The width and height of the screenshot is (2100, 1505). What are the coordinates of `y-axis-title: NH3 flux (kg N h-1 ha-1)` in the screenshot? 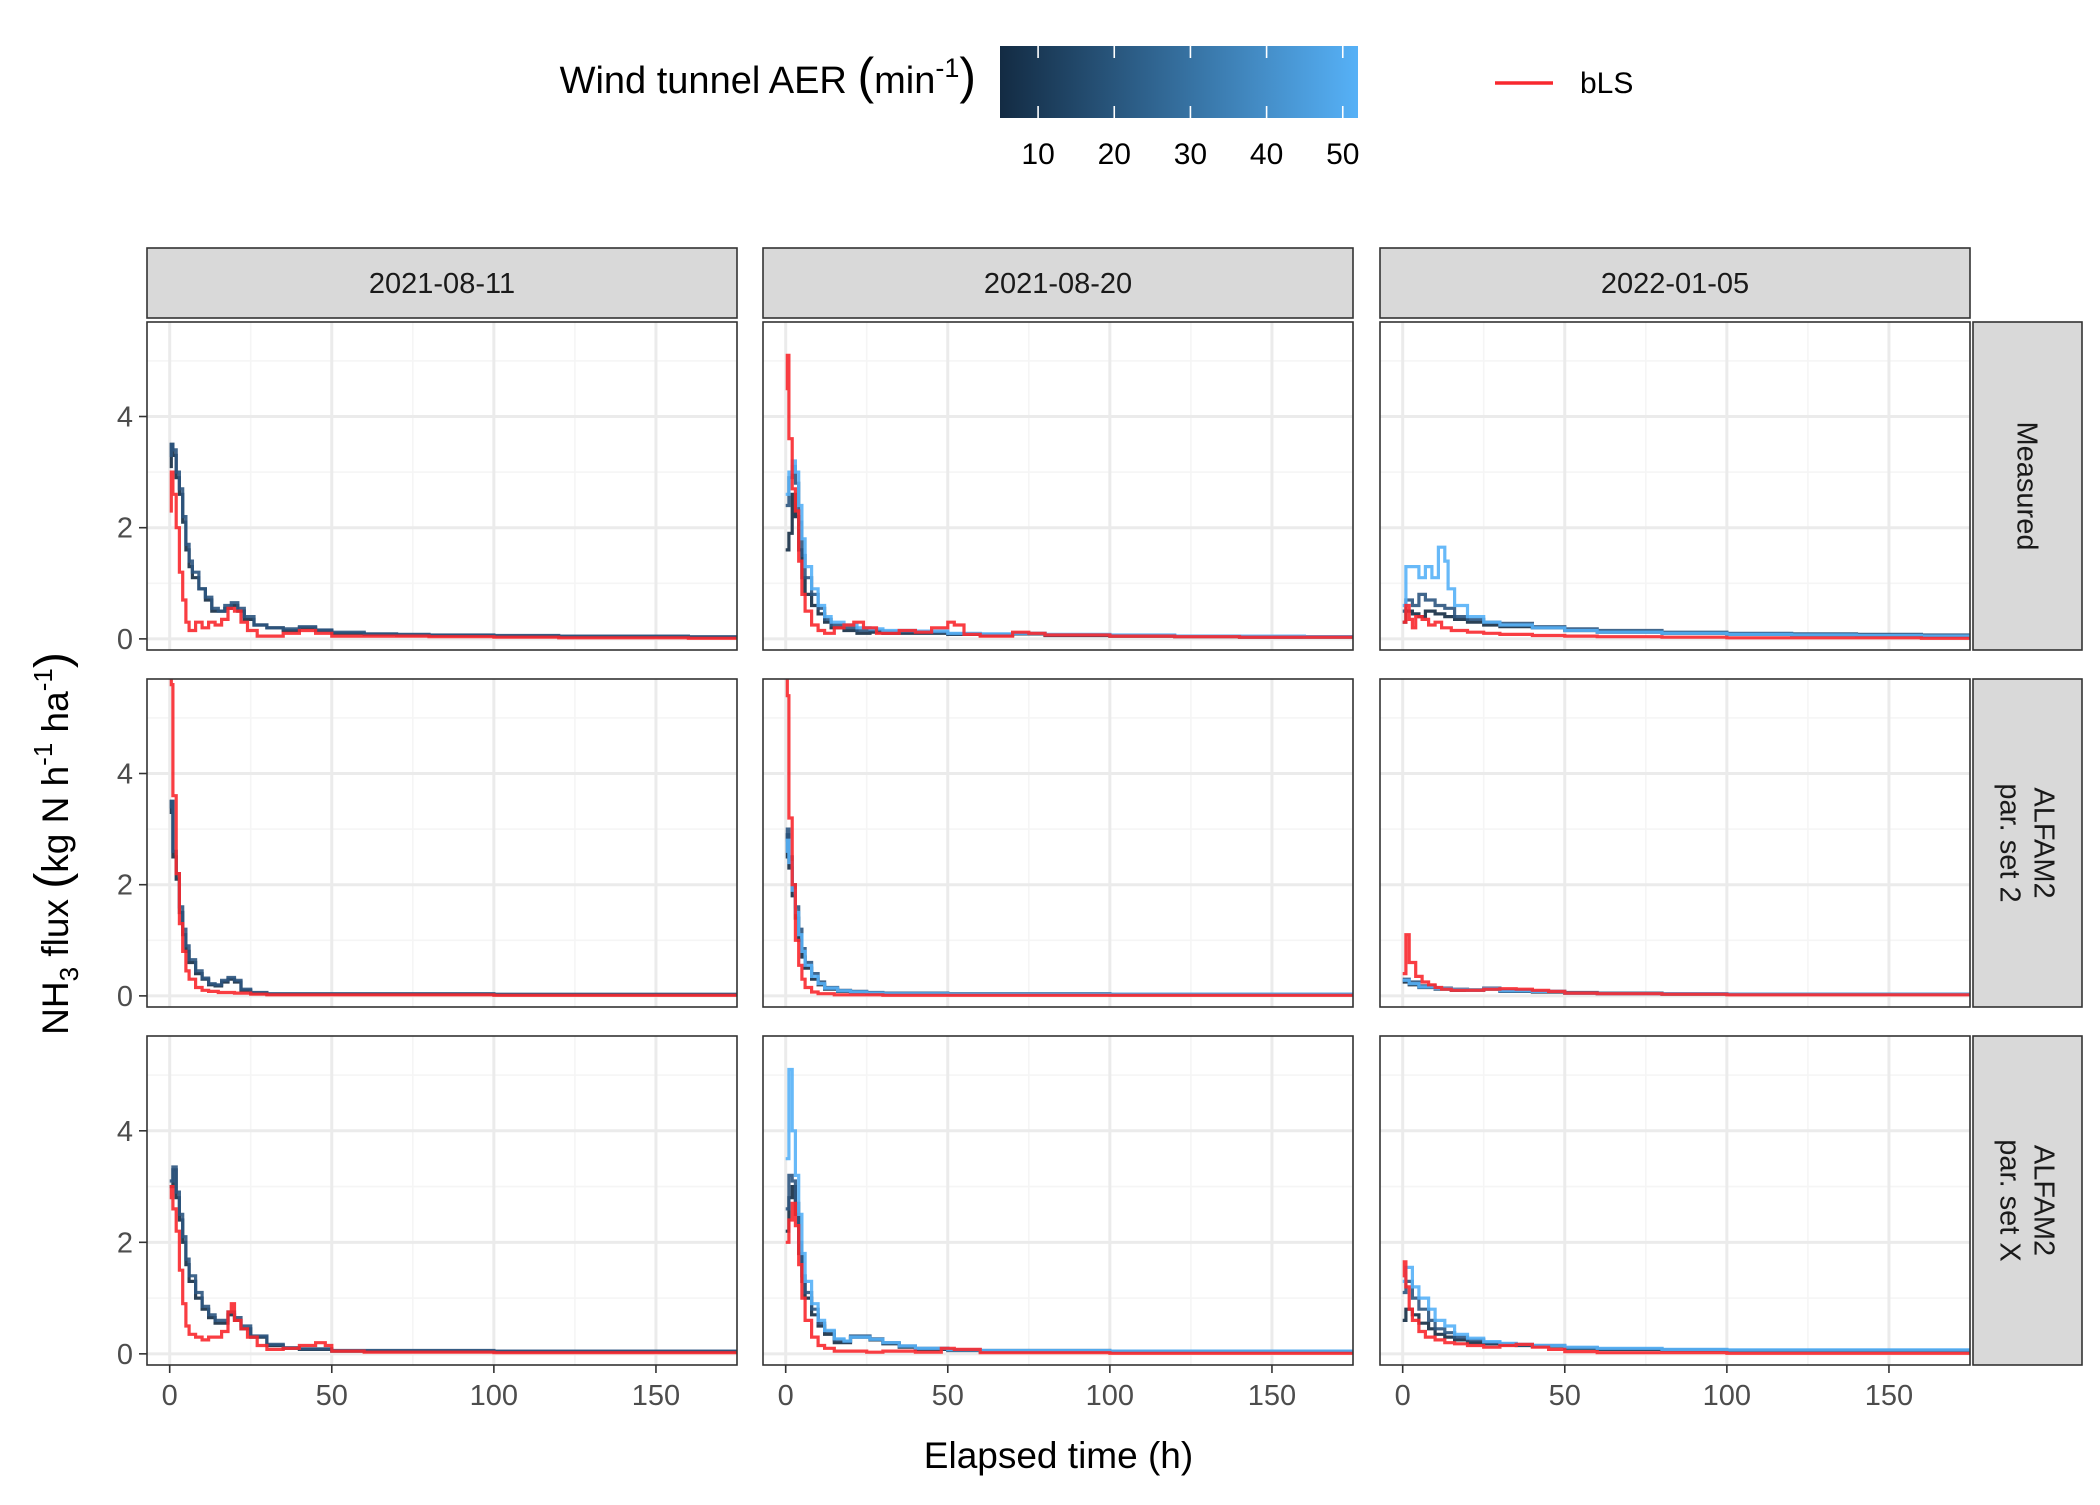 It's located at (55, 843).